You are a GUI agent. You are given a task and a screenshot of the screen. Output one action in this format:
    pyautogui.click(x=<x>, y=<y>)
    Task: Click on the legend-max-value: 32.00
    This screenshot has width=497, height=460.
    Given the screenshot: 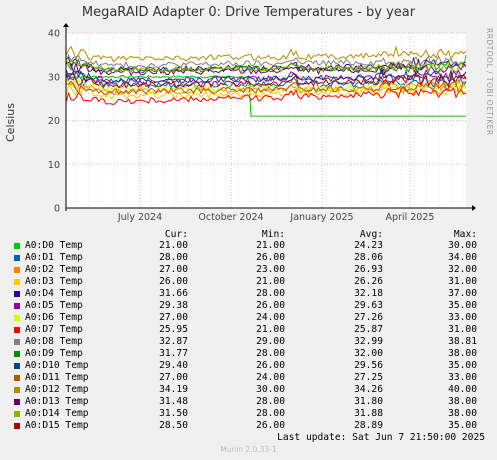 What is the action you would take?
    pyautogui.click(x=462, y=269)
    